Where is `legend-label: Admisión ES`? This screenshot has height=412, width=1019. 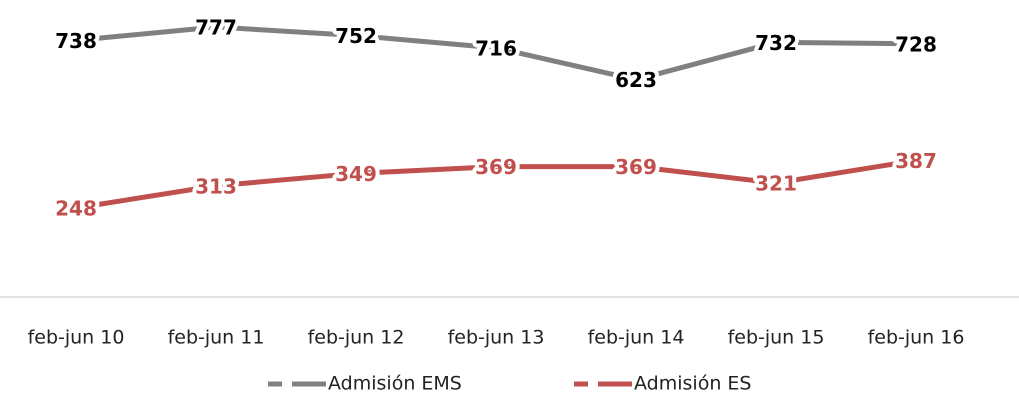
legend-label: Admisión ES is located at coordinates (692, 384).